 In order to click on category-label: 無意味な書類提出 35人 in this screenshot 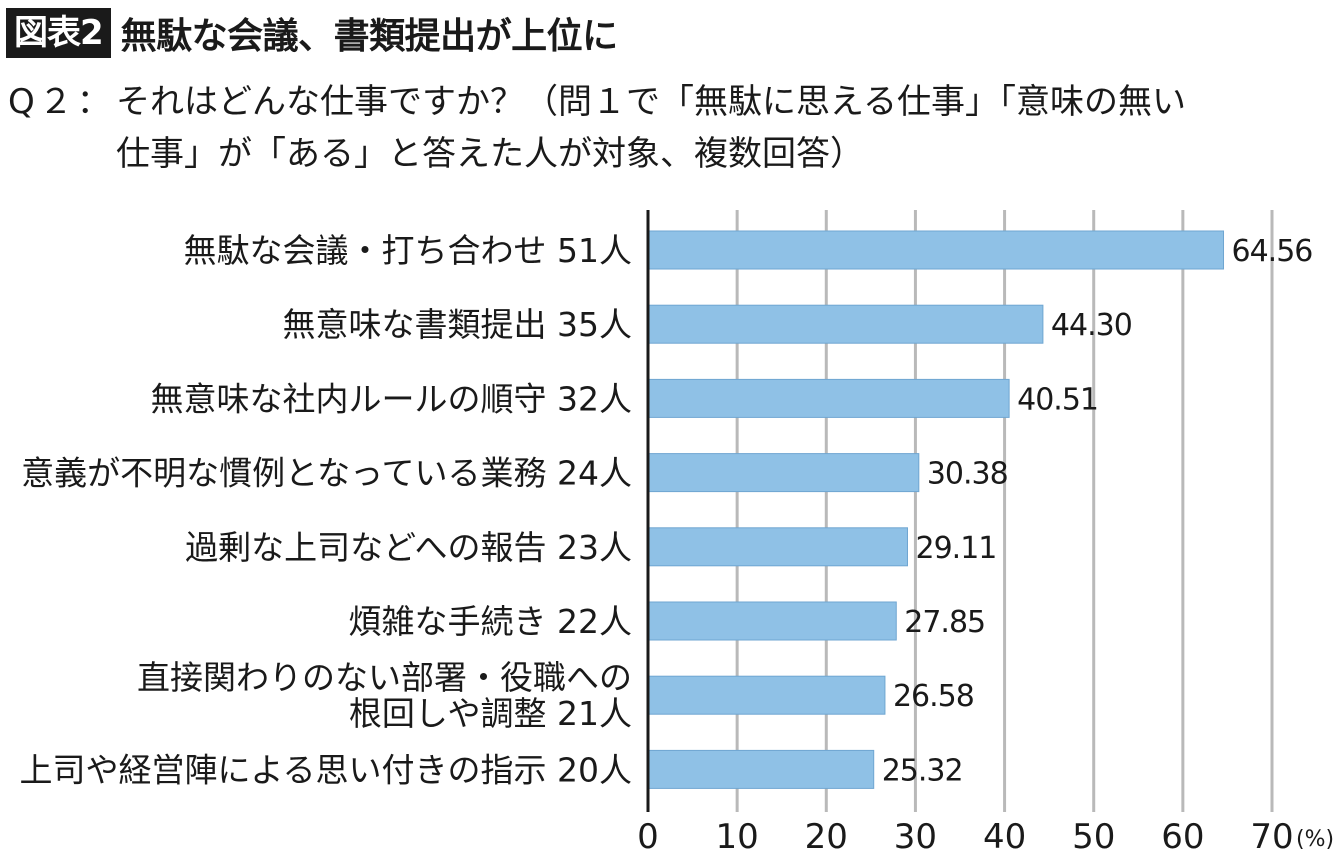, I will do `click(457, 324)`.